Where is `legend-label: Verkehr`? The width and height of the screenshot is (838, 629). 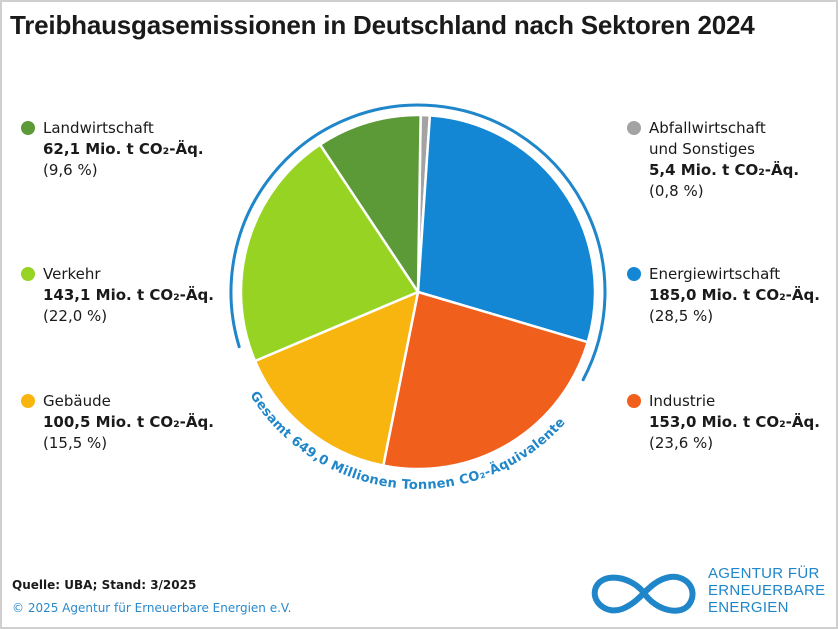
legend-label: Verkehr is located at coordinates (72, 274).